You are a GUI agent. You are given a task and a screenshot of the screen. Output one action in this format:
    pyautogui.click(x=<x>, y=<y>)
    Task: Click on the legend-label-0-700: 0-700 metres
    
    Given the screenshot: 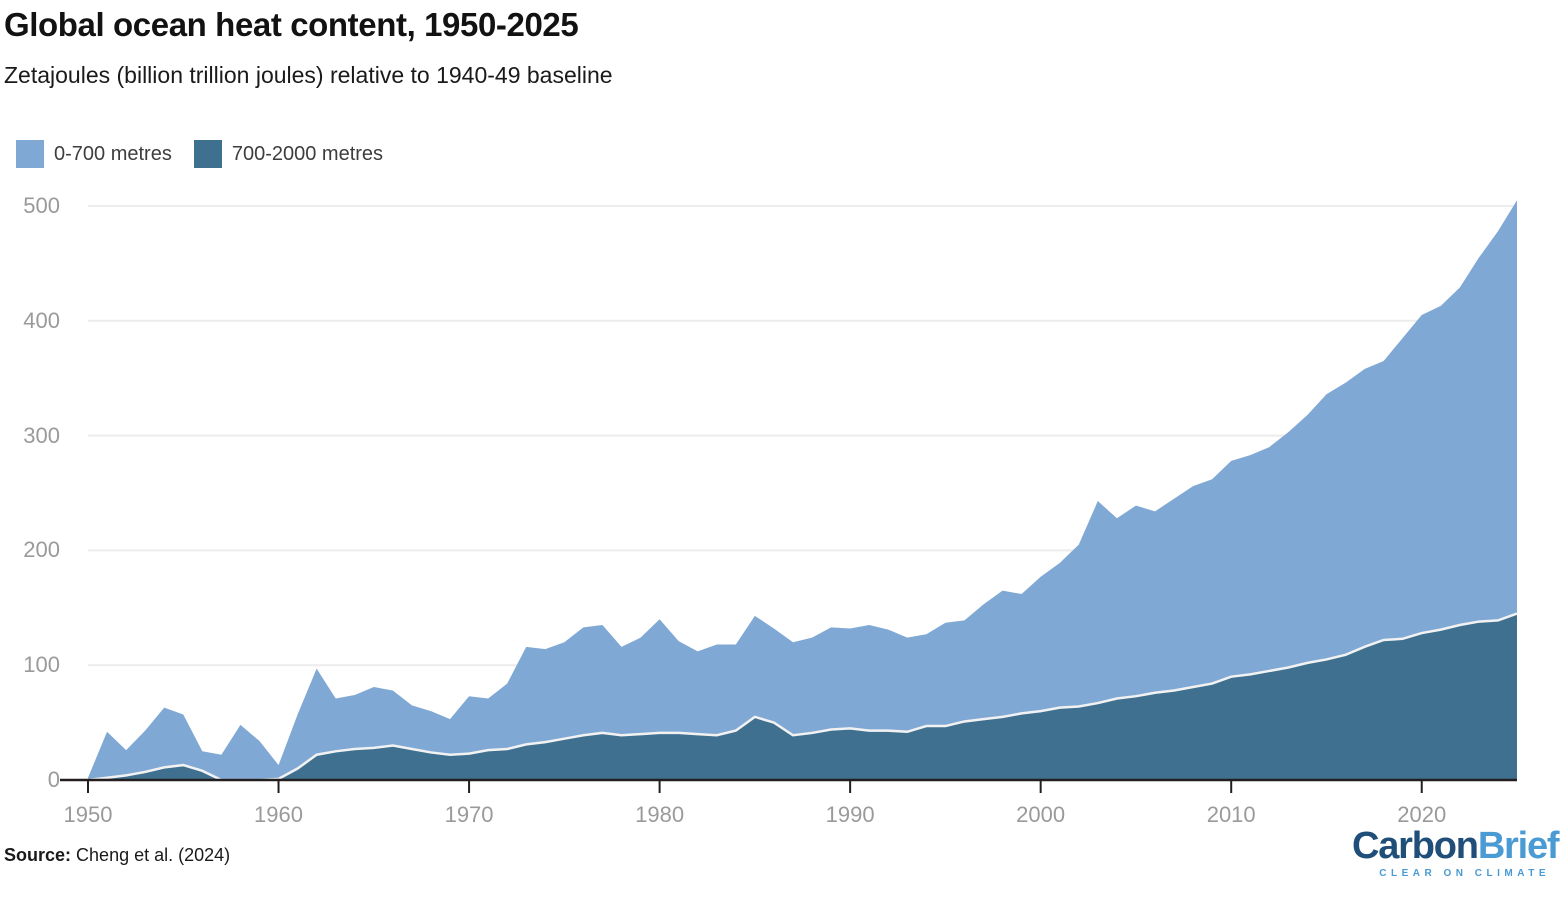 What is the action you would take?
    pyautogui.click(x=113, y=153)
    